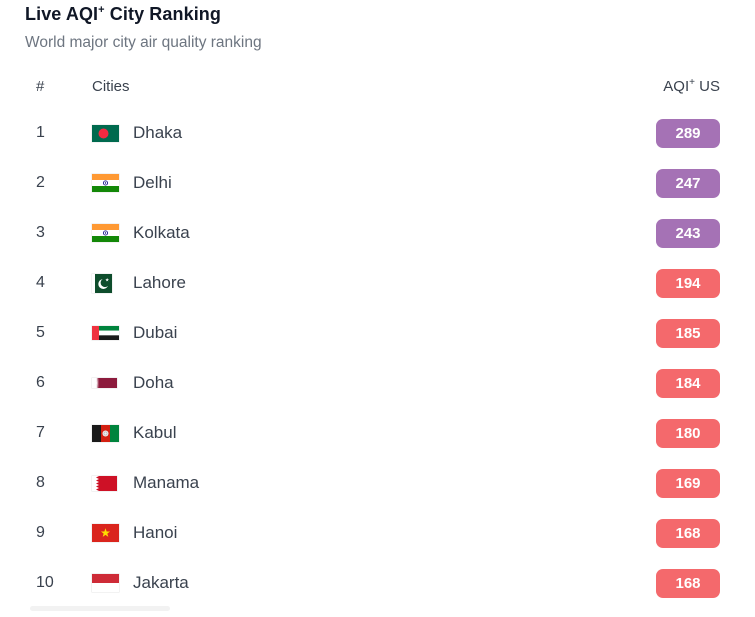  I want to click on city-name: Dubai, so click(155, 332).